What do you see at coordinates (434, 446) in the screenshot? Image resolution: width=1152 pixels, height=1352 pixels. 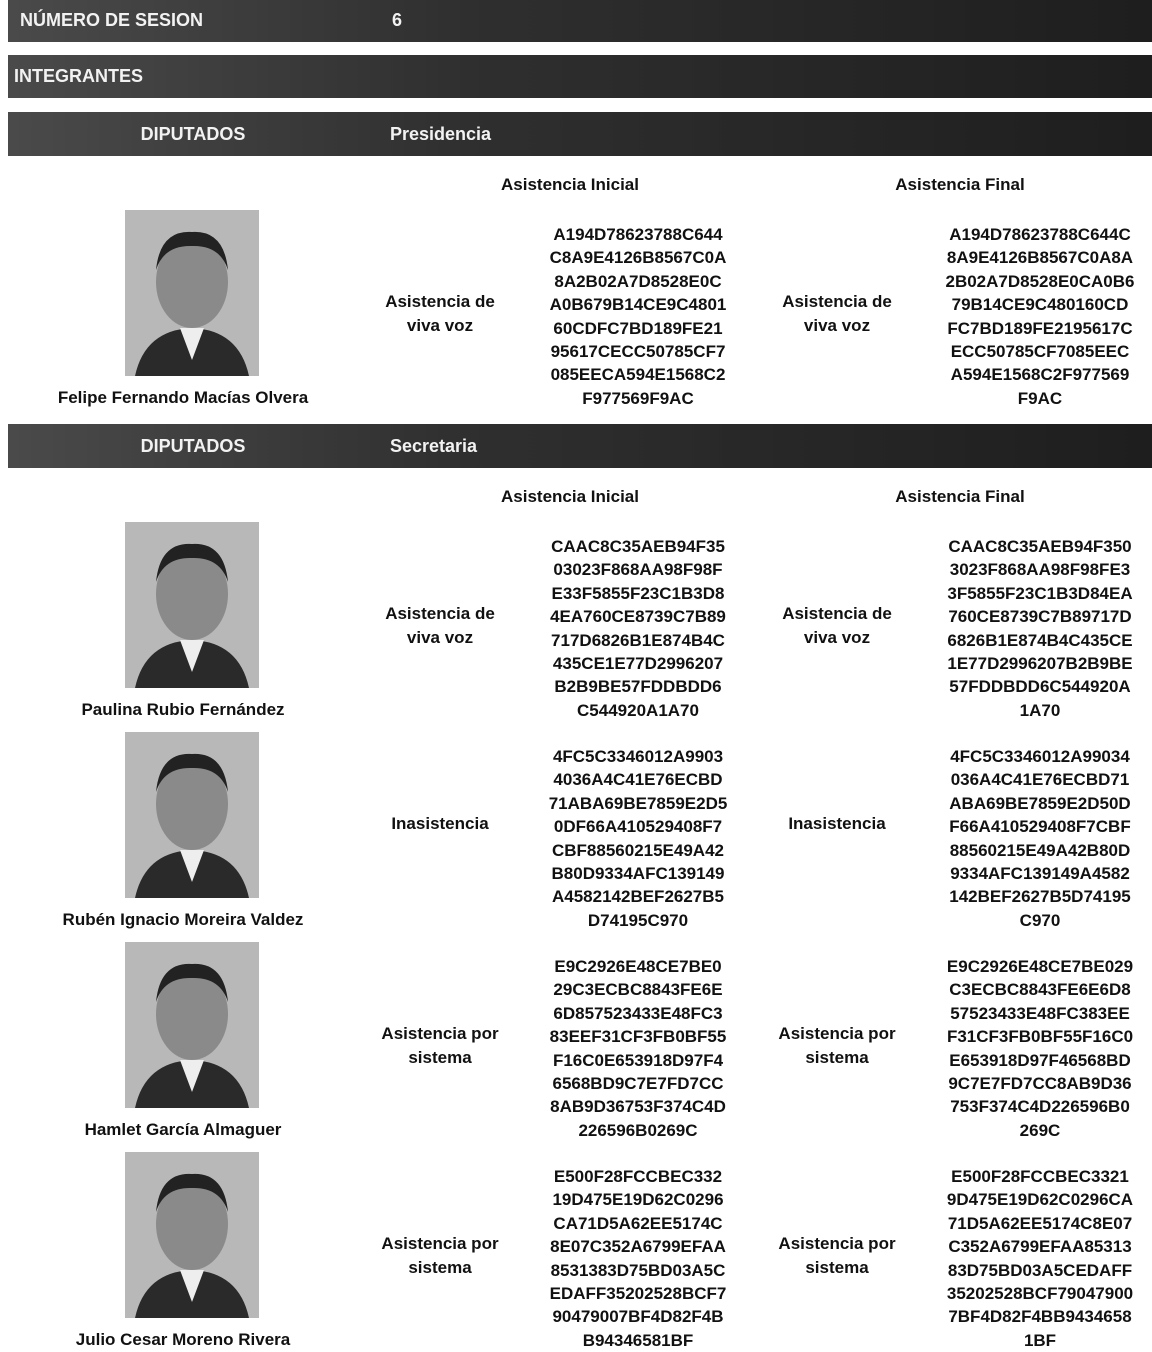 I see `group-role: Secretaria` at bounding box center [434, 446].